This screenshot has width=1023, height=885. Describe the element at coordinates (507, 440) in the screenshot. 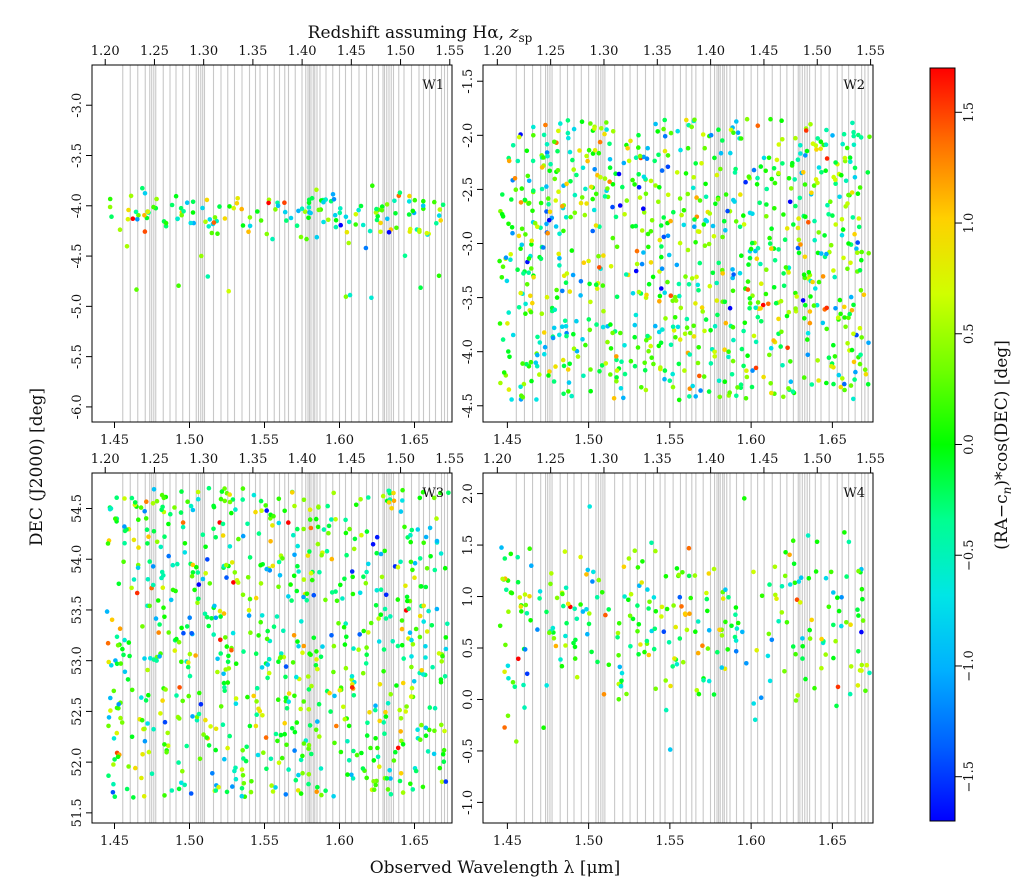

I see `x-tick-label: 1.45` at that location.